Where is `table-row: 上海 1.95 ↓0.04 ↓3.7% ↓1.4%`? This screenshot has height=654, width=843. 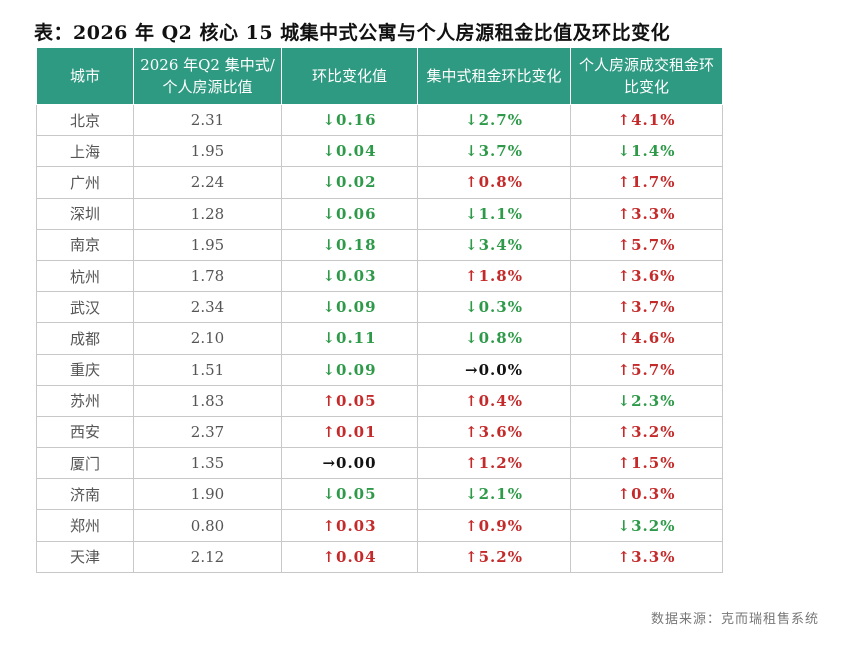 table-row: 上海 1.95 ↓0.04 ↓3.7% ↓1.4% is located at coordinates (379, 151).